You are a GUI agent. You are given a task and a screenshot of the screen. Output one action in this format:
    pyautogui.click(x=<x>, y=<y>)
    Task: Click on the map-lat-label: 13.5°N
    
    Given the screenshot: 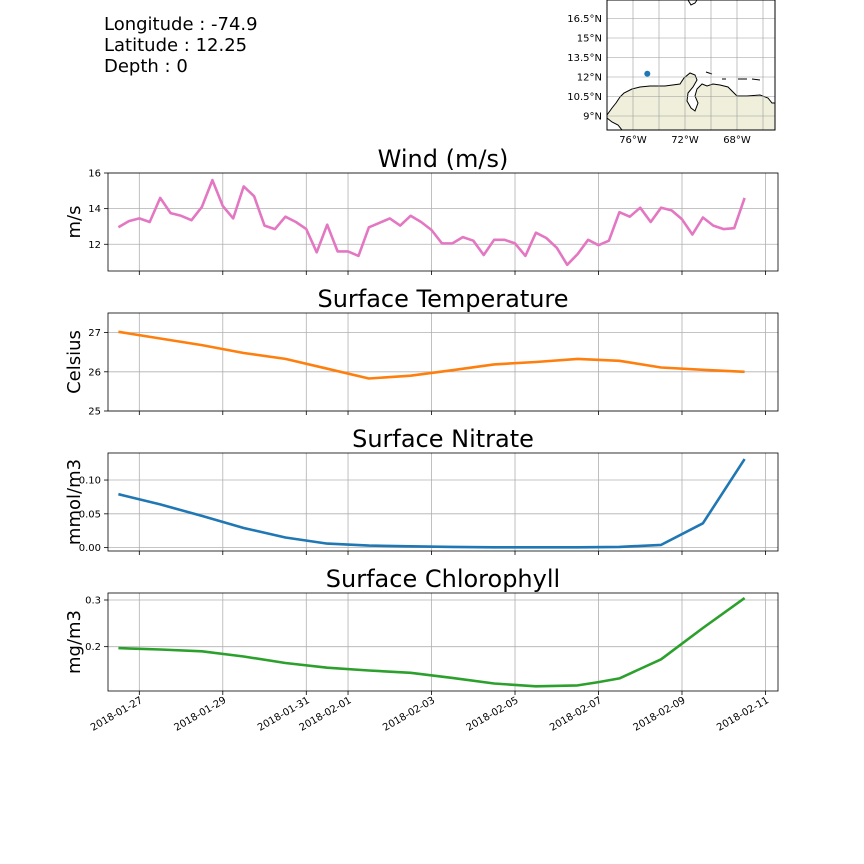 What is the action you would take?
    pyautogui.click(x=584, y=58)
    